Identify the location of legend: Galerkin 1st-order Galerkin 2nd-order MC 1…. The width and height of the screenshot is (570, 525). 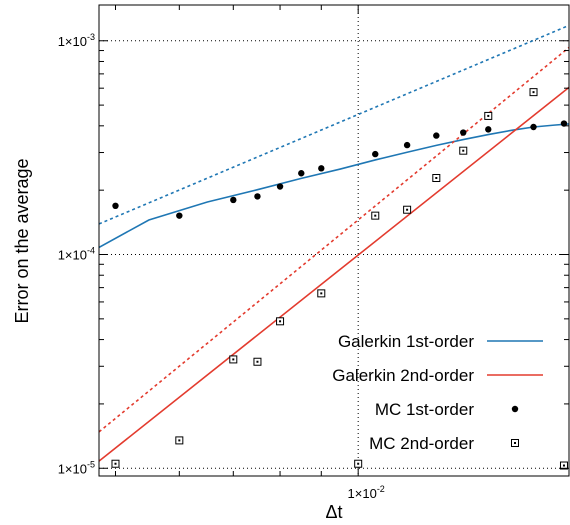
(437, 392).